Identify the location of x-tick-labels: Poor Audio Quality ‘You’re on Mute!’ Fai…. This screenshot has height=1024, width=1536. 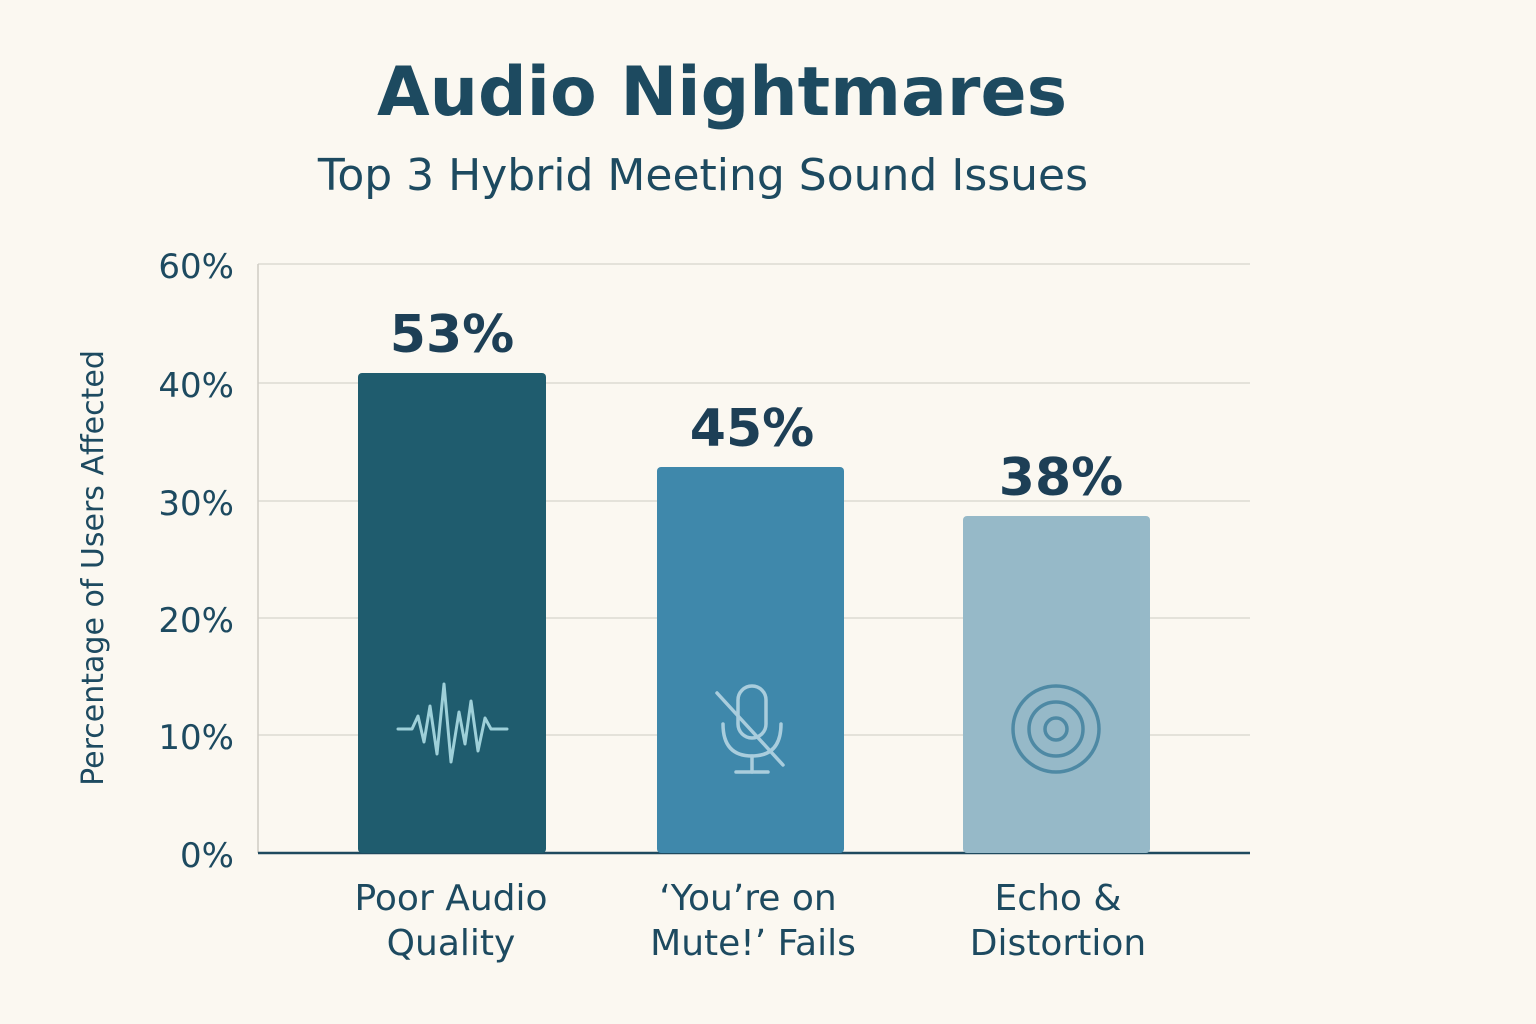
(750, 921).